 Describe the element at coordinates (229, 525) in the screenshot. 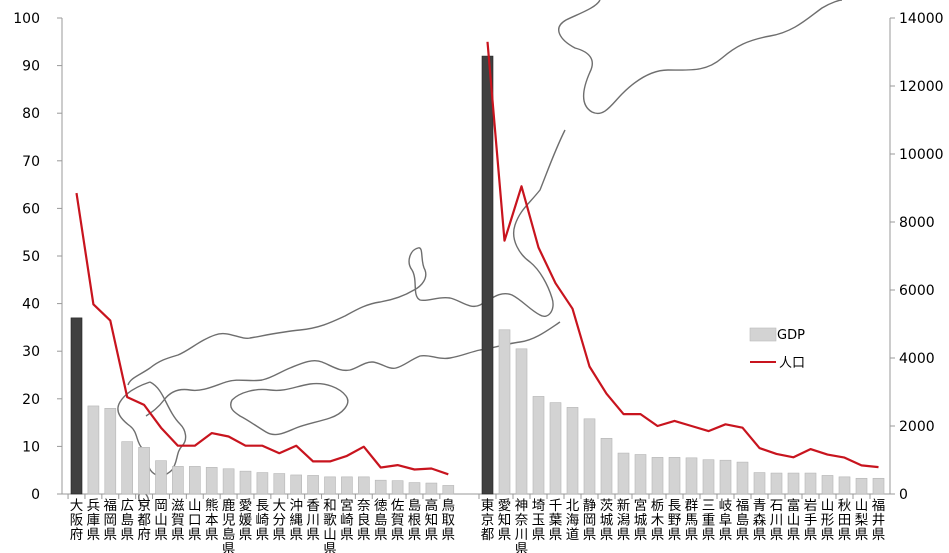

I see `category-label: 鹿児島県` at that location.